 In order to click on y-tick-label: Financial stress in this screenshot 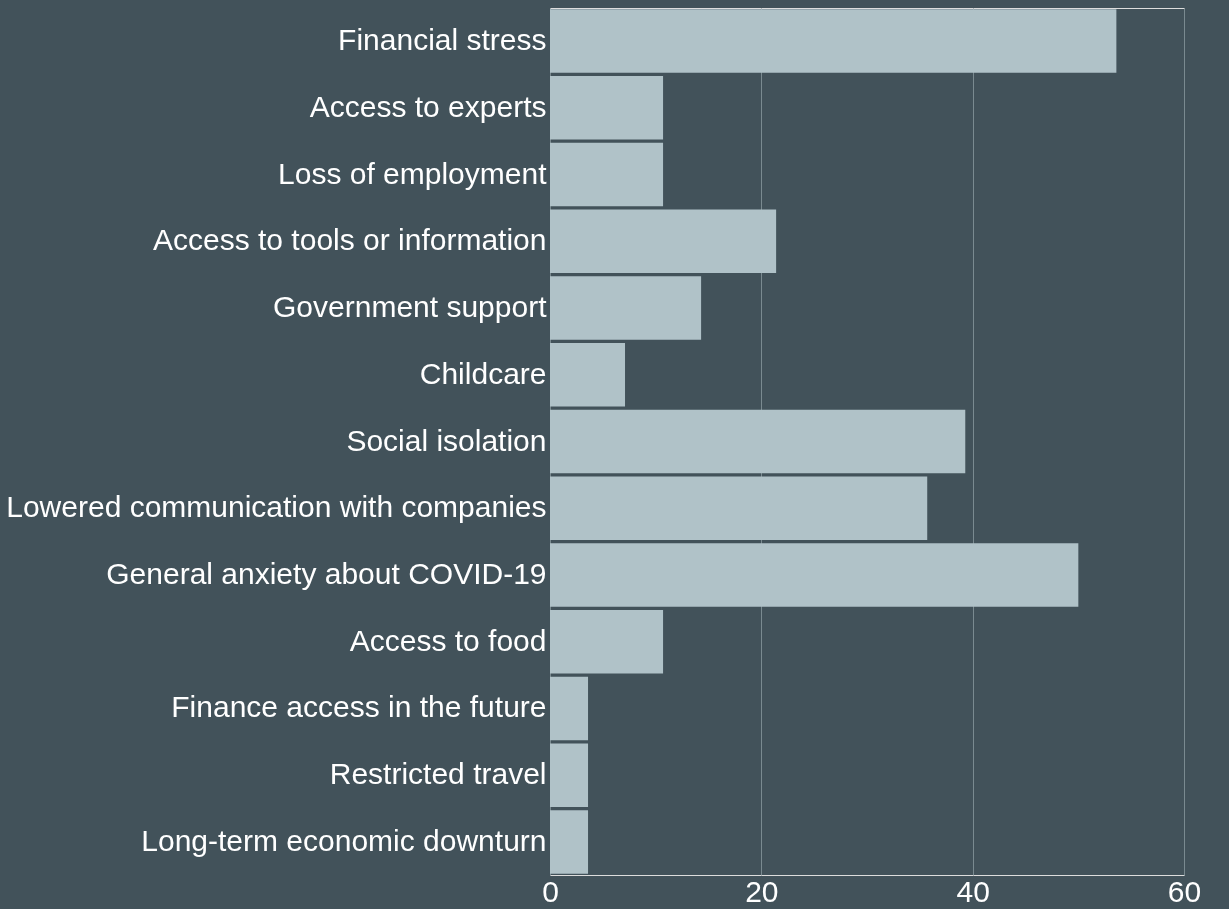, I will do `click(442, 40)`.